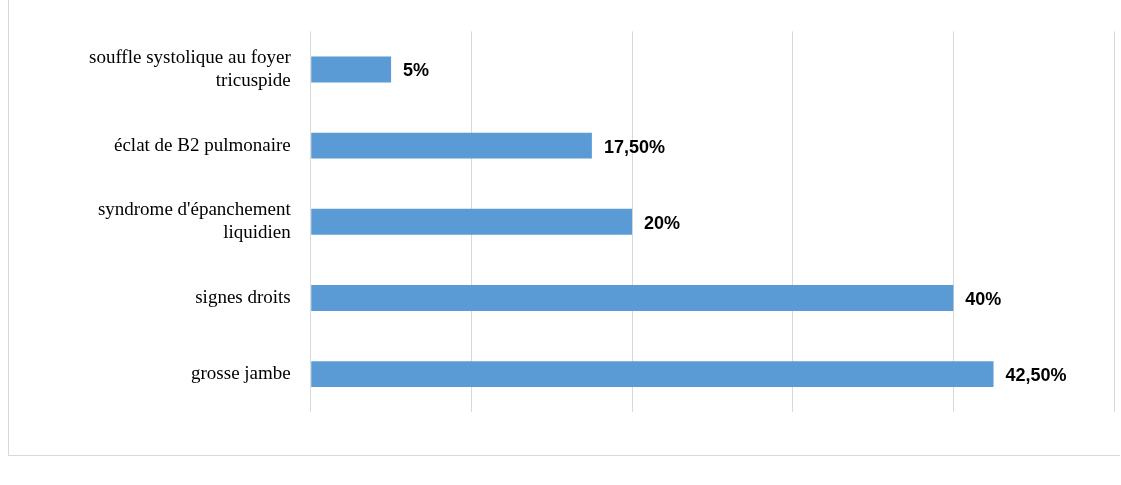 The image size is (1121, 485). What do you see at coordinates (416, 70) in the screenshot?
I see `data-label: 5%` at bounding box center [416, 70].